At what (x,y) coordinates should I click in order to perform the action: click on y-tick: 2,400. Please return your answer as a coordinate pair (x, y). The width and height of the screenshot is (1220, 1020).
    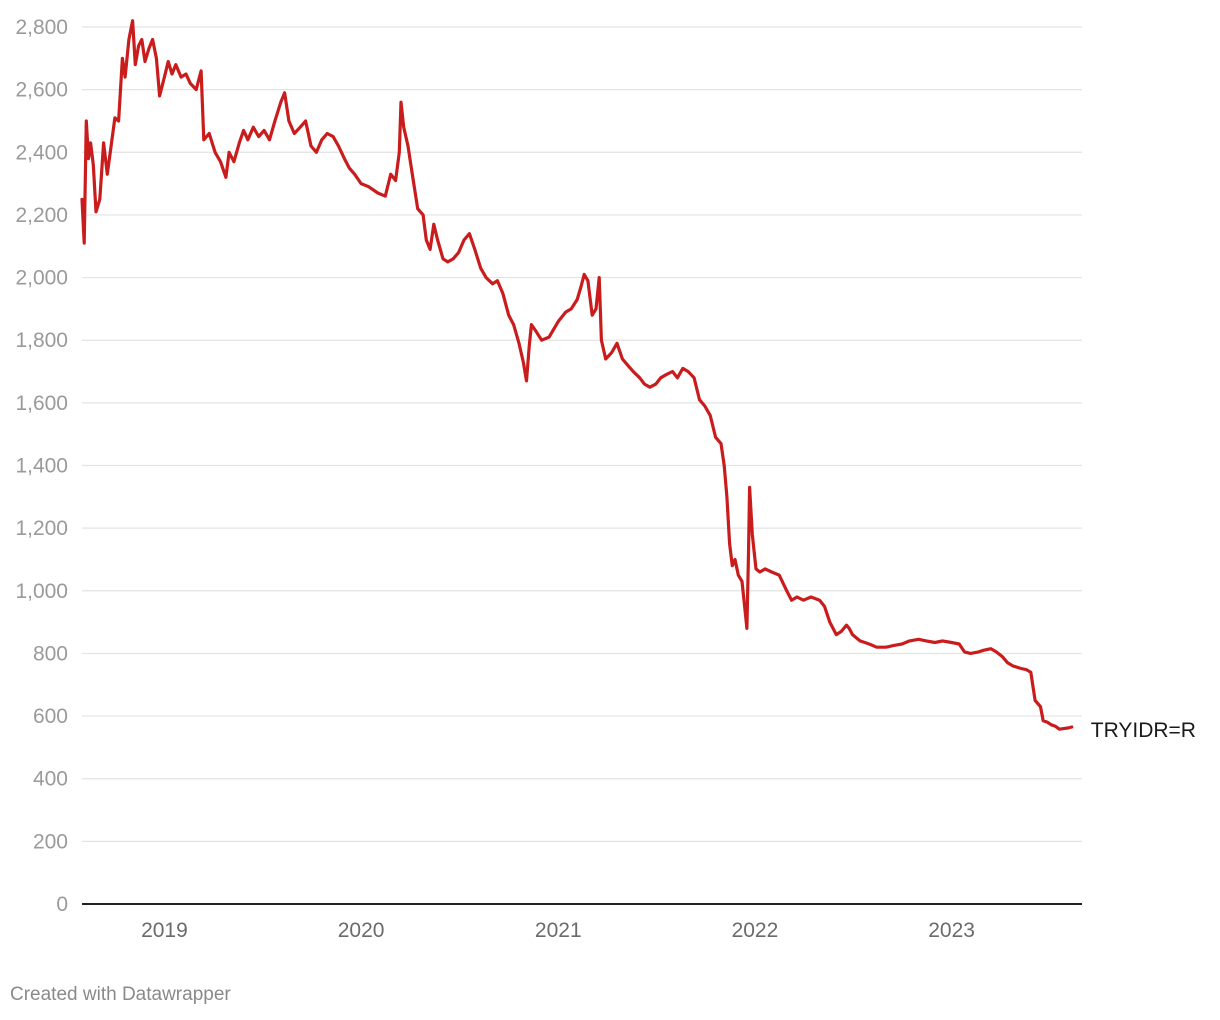
    Looking at the image, I should click on (41, 152).